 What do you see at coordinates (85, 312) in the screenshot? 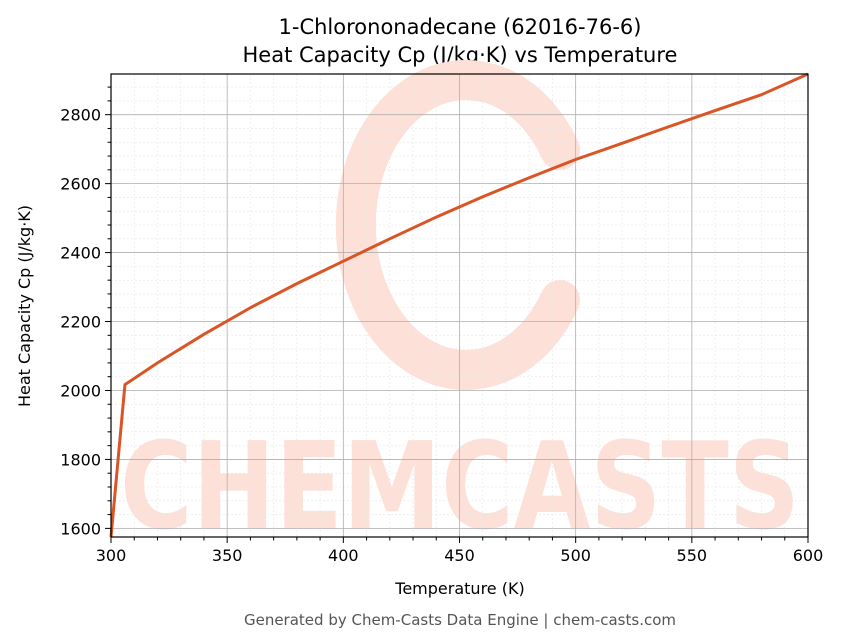
I see `y-axis: 1600 1800 2000 2200 2400 2600 2800` at bounding box center [85, 312].